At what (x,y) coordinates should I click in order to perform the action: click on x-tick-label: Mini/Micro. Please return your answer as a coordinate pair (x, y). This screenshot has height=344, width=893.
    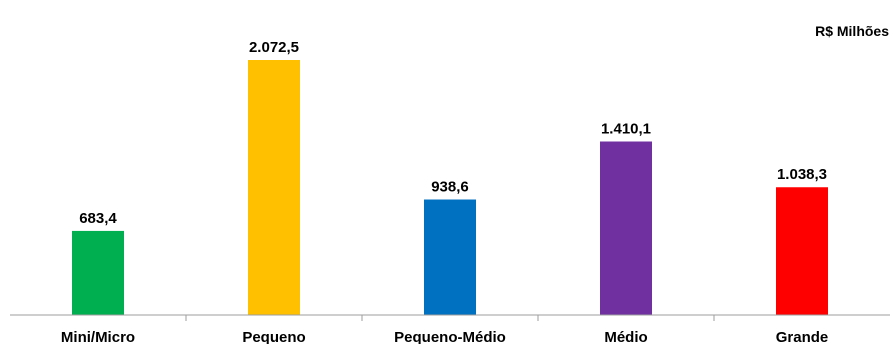
    Looking at the image, I should click on (98, 336).